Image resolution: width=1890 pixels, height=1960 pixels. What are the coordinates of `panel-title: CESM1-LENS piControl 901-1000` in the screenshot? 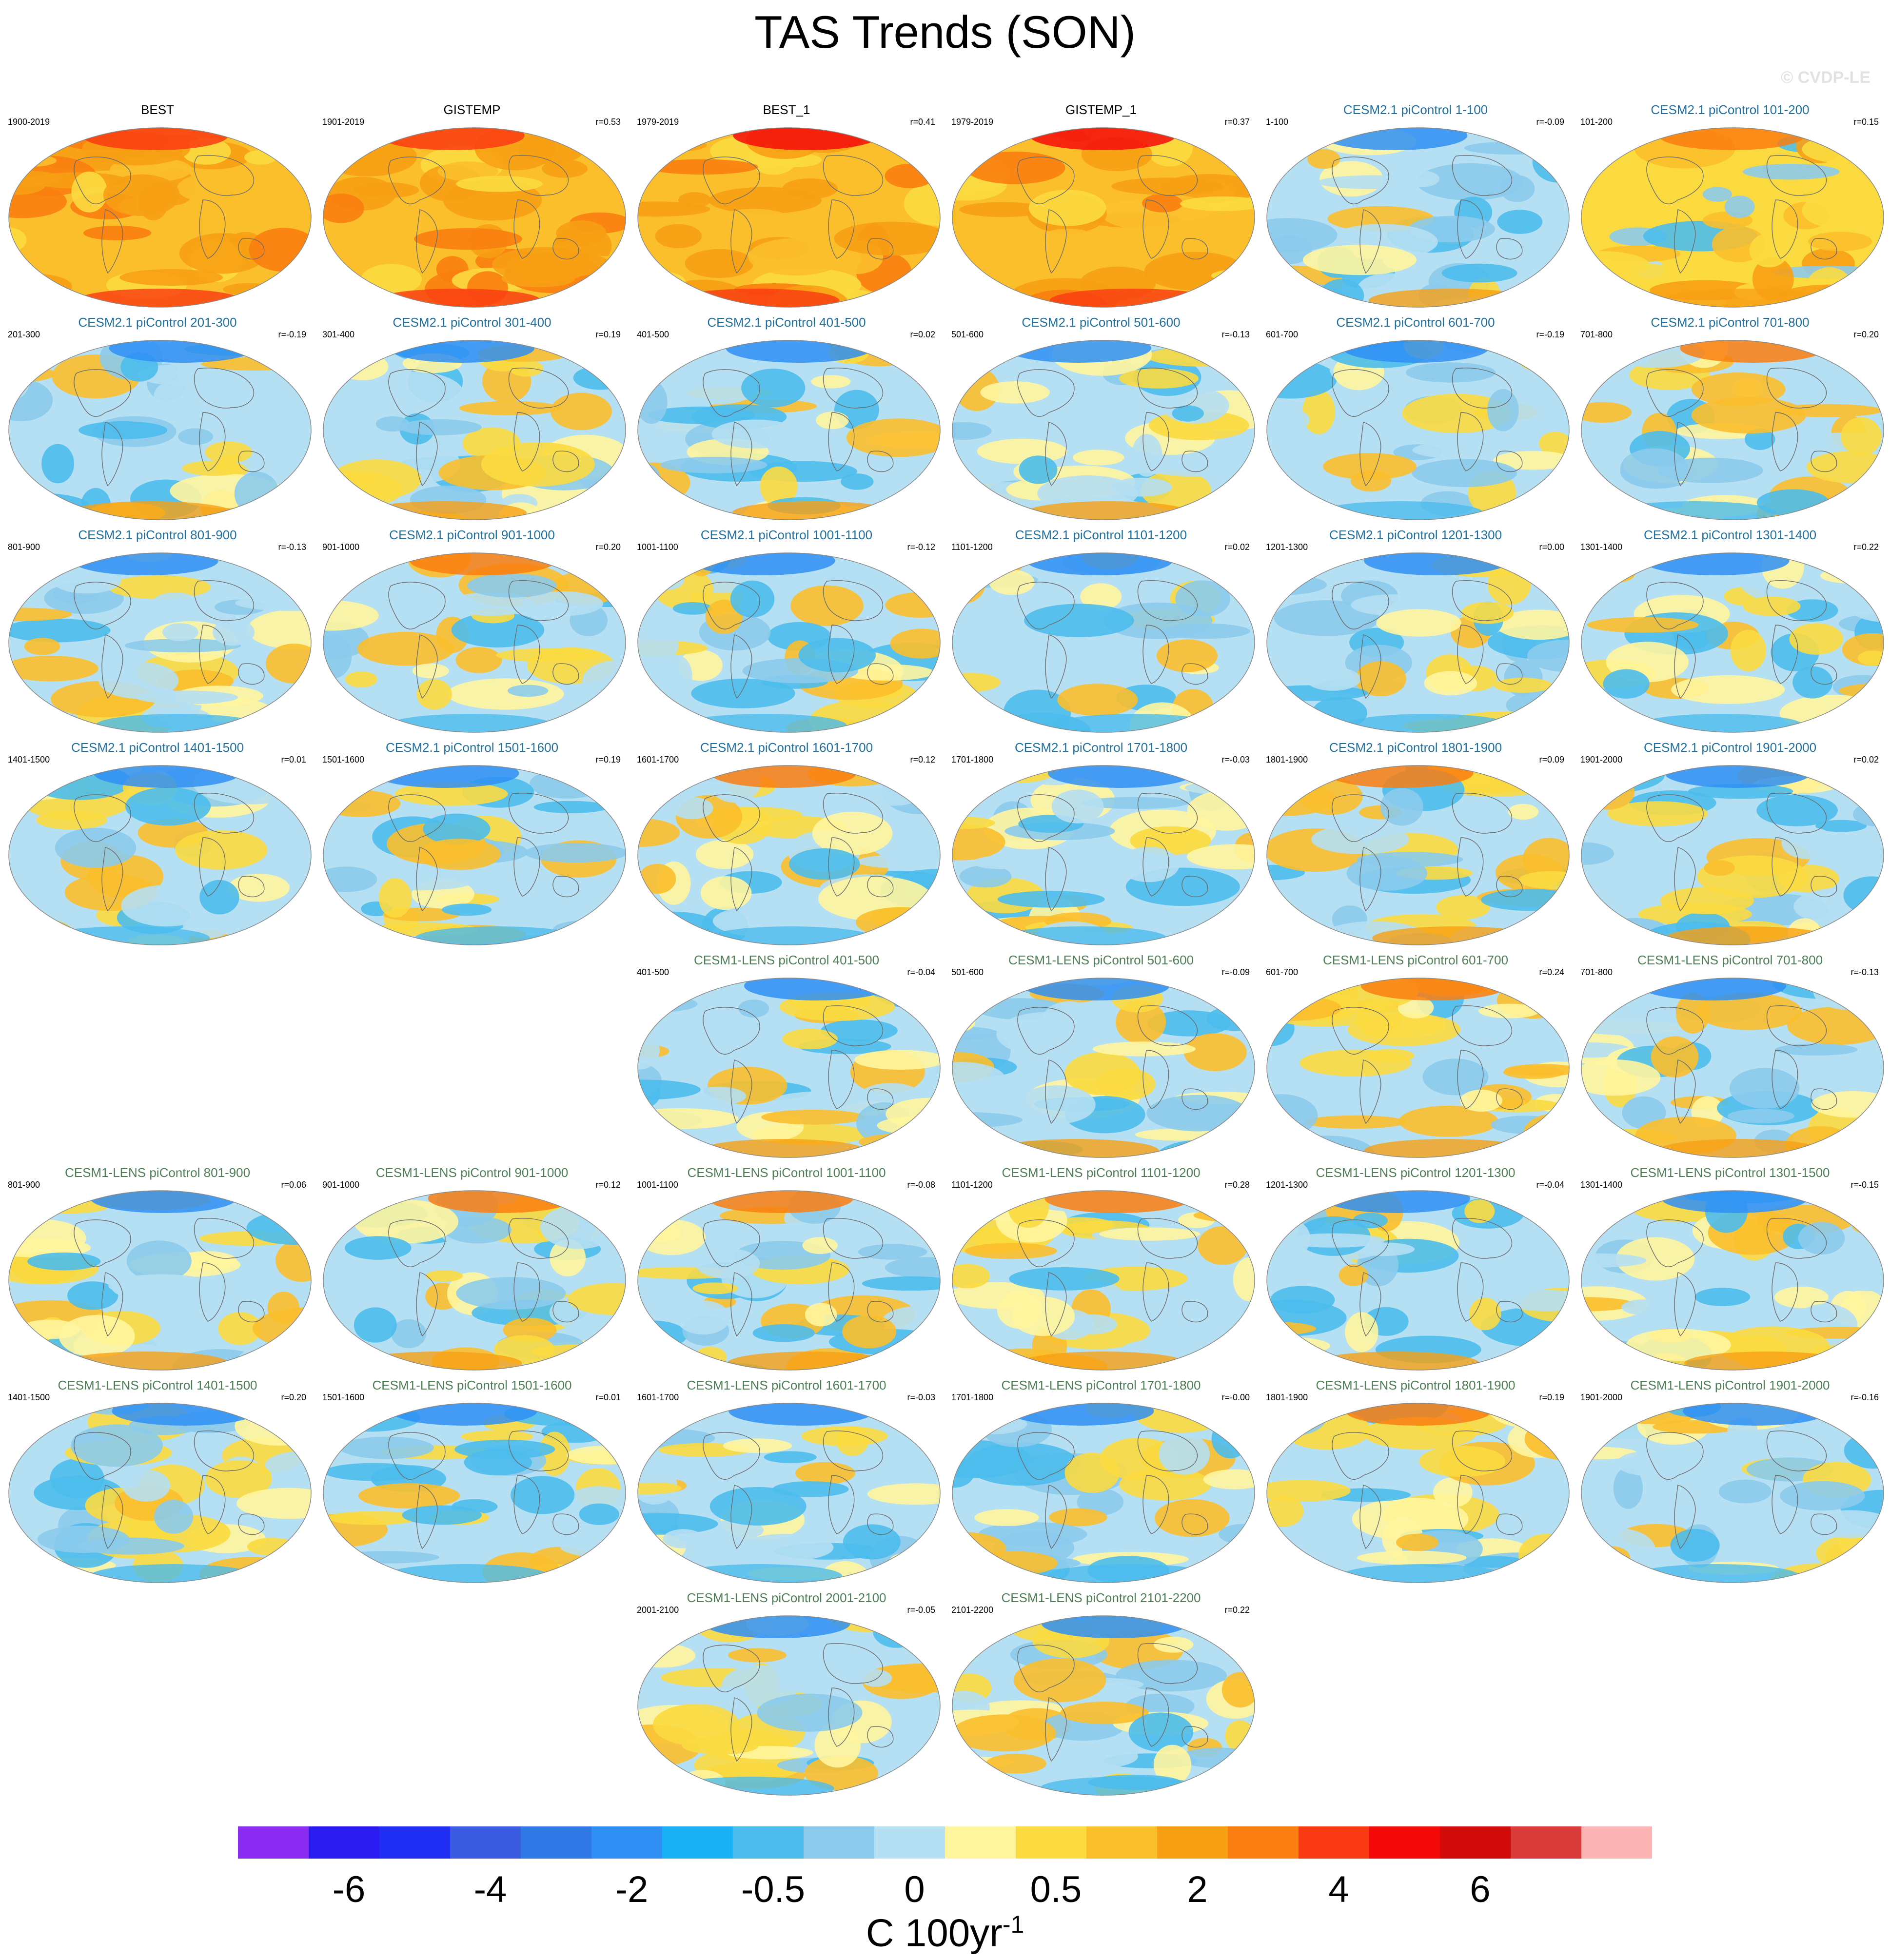 It's located at (472, 1172).